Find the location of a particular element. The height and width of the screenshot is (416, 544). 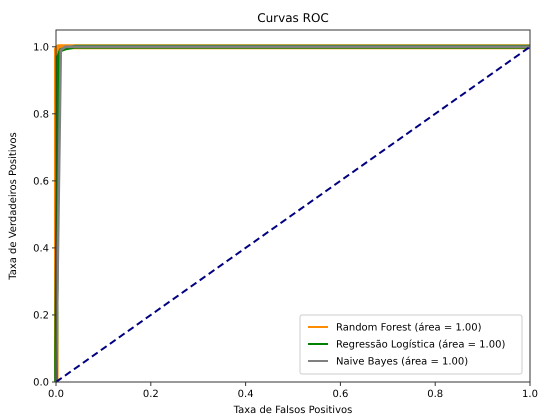

y-tick-label: 0.0 is located at coordinates (41, 383).